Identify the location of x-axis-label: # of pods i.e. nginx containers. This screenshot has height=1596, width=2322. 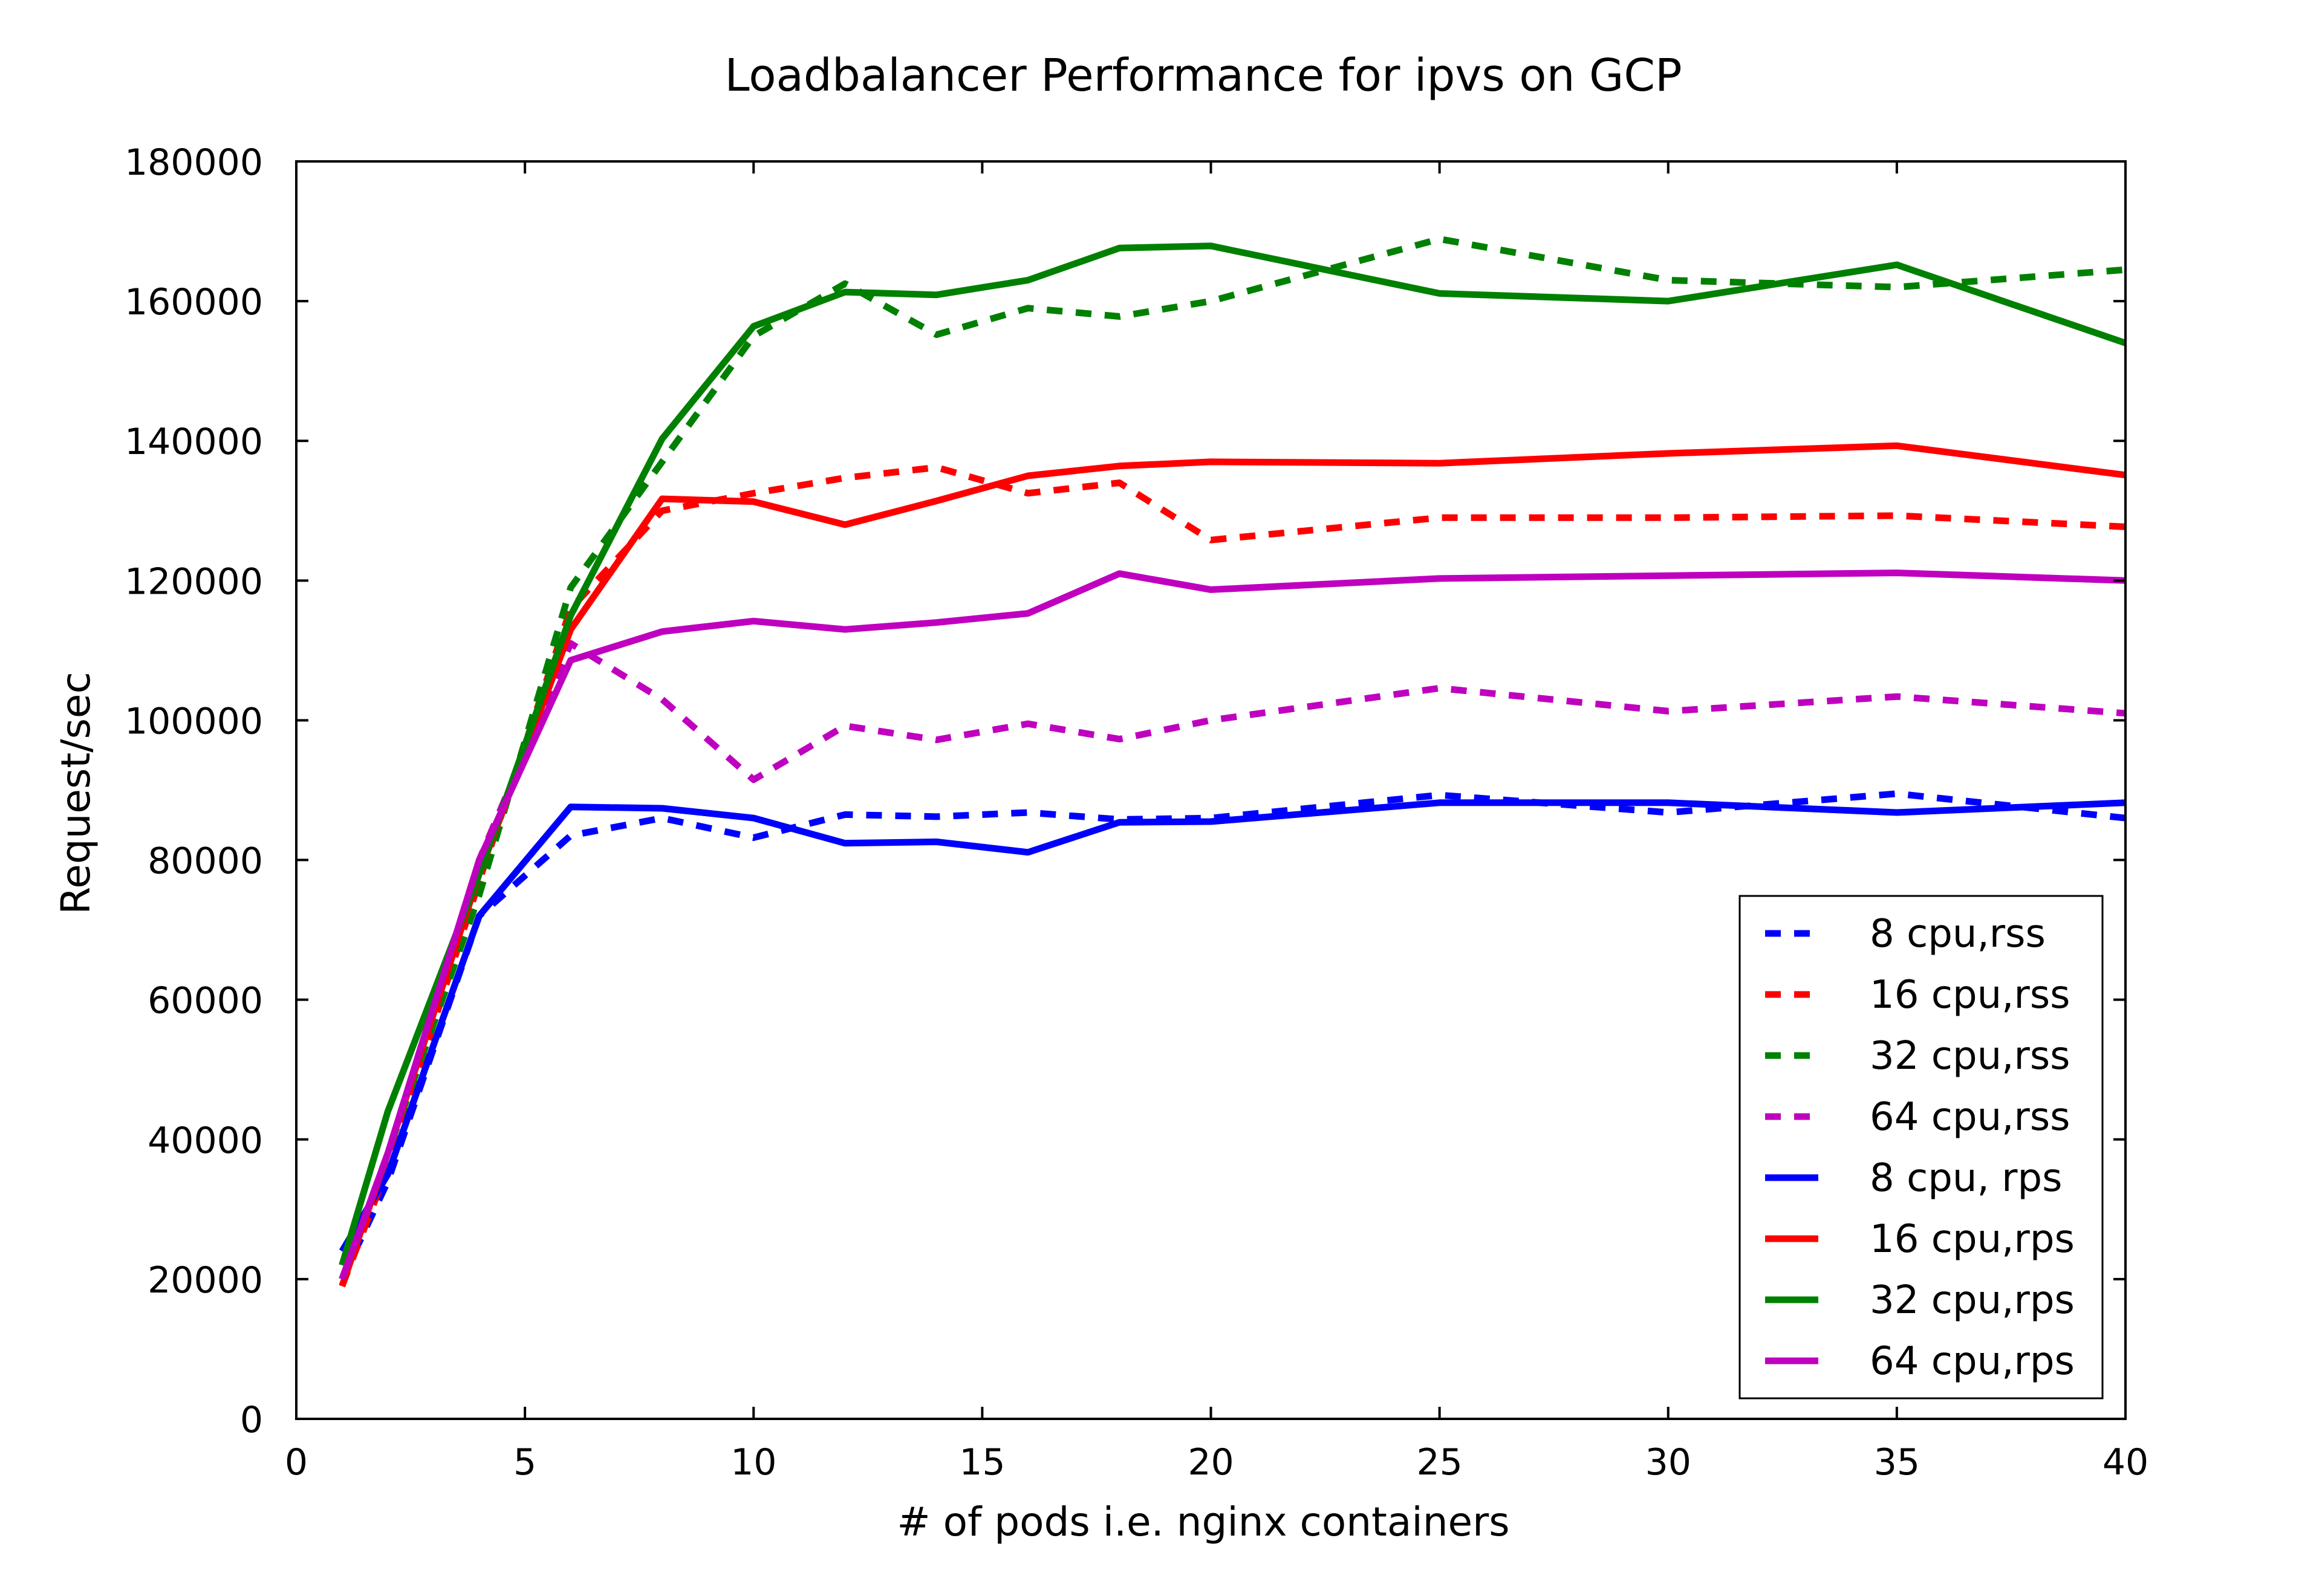
(1203, 1522).